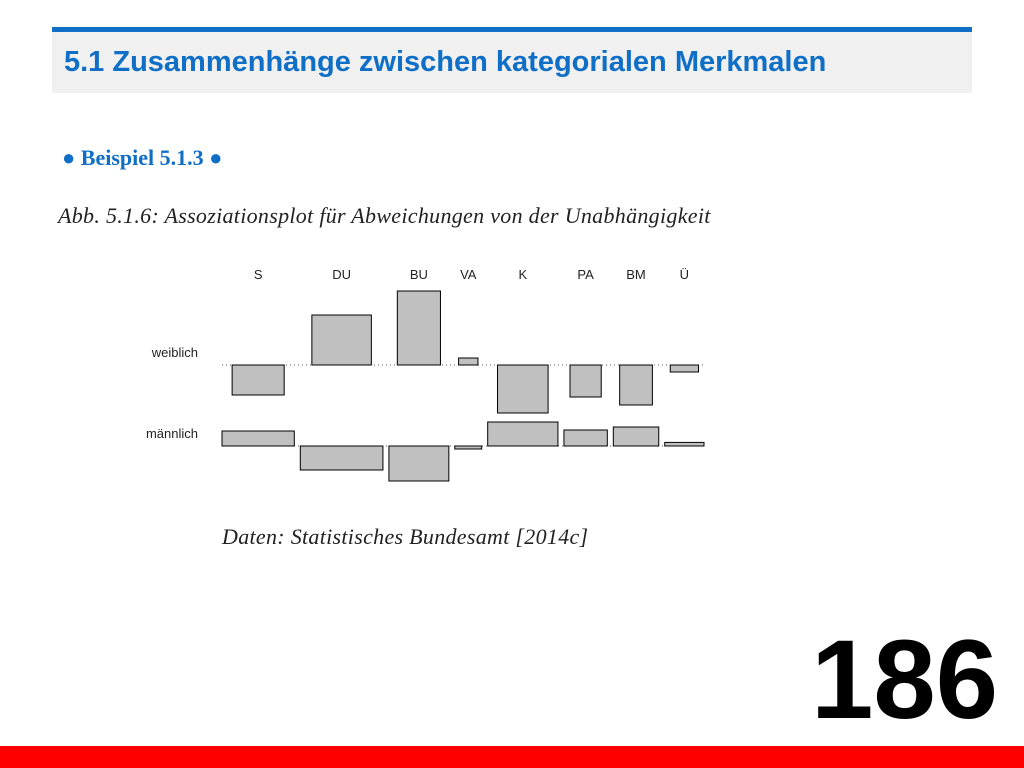 This screenshot has height=768, width=1024. What do you see at coordinates (468, 447) in the screenshot?
I see `bar-männlich-3` at bounding box center [468, 447].